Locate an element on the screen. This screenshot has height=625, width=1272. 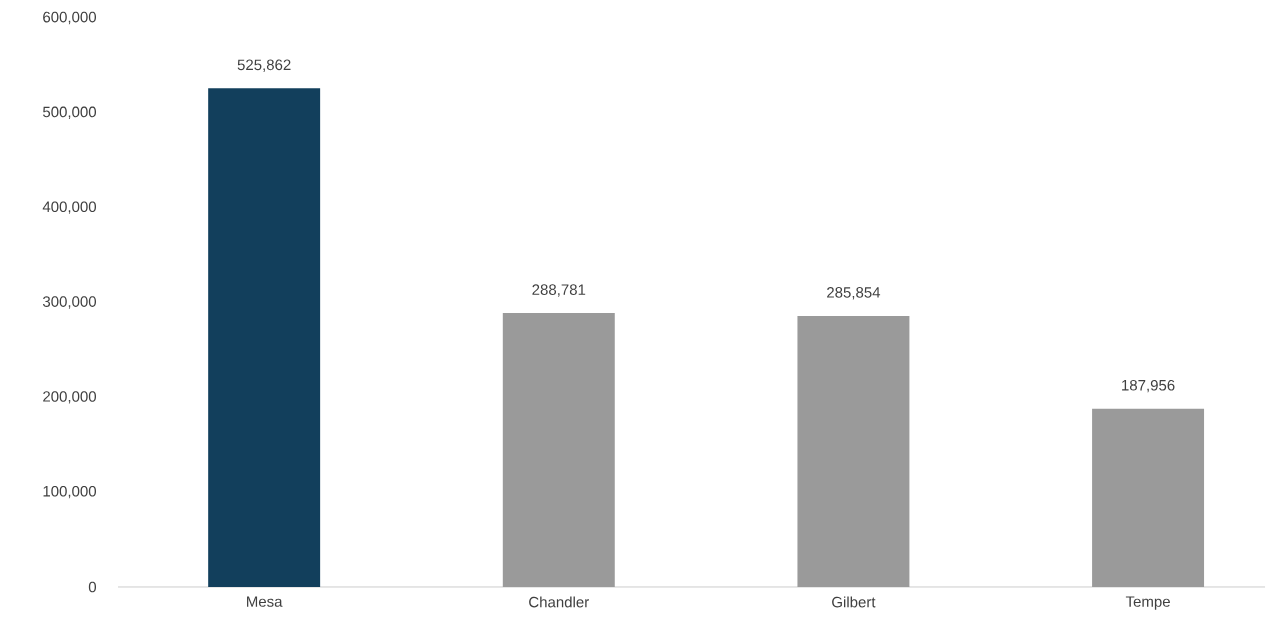
x-tick-label: Tempe is located at coordinates (1147, 603).